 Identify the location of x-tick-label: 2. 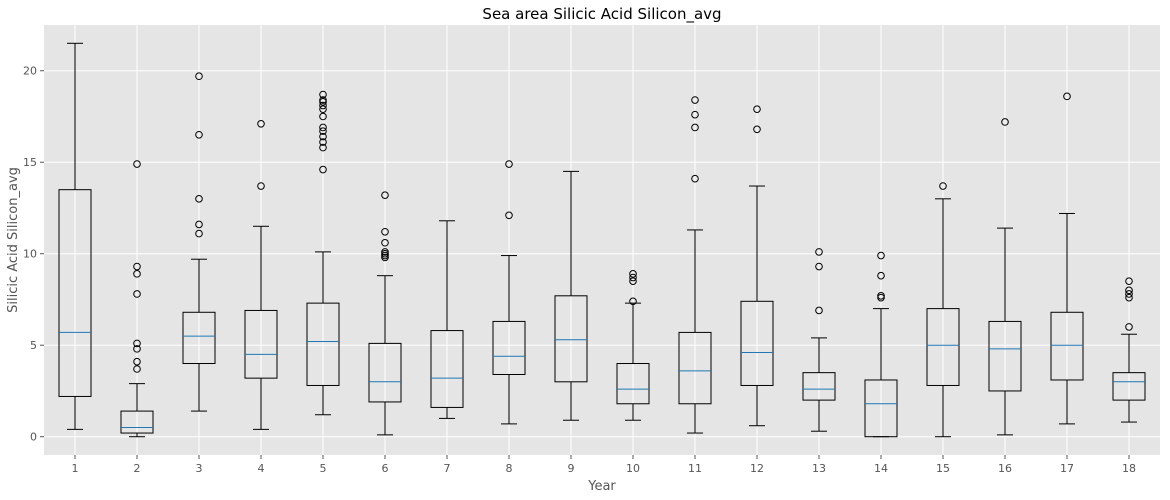
(137, 468).